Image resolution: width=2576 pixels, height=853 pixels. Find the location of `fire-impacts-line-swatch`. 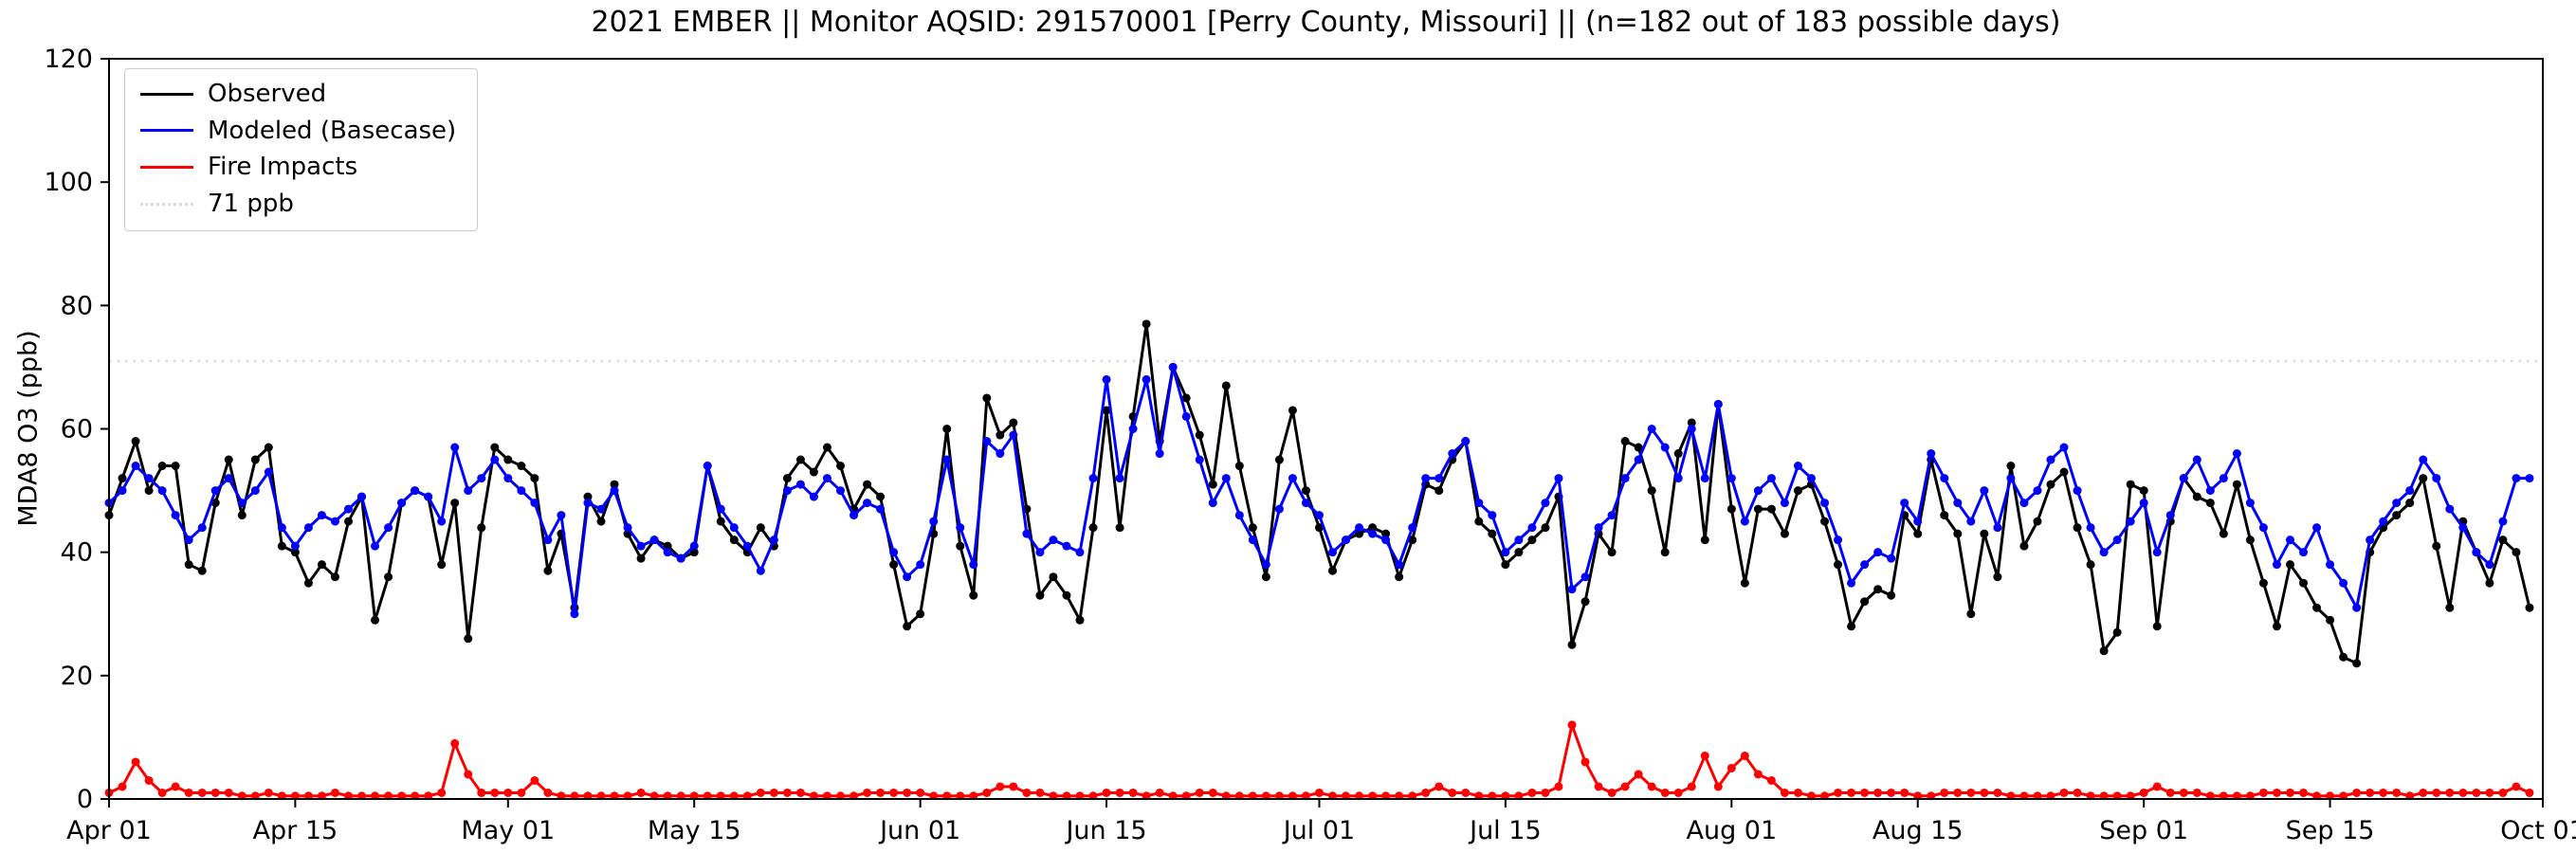

fire-impacts-line-swatch is located at coordinates (166, 167).